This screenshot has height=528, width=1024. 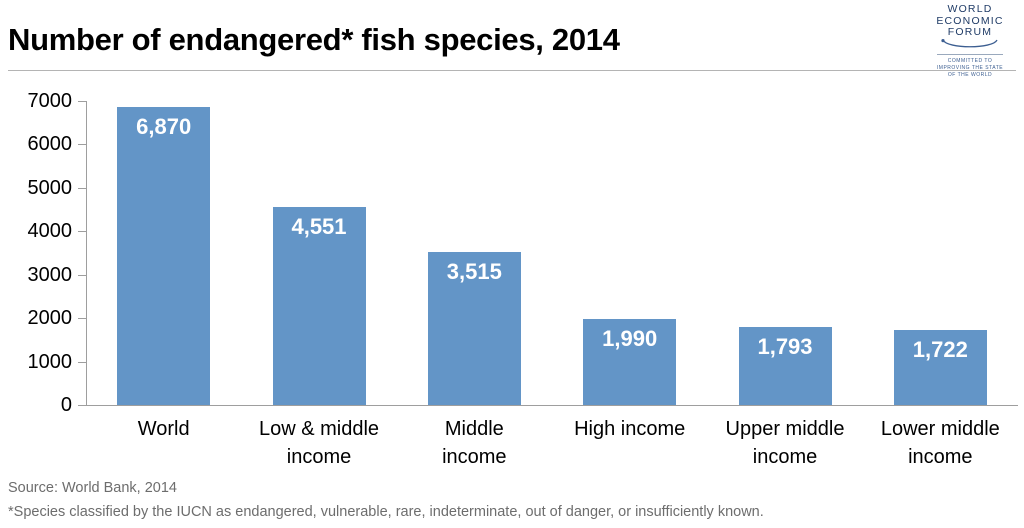 What do you see at coordinates (50, 144) in the screenshot?
I see `y-axis-tick-label: 6000` at bounding box center [50, 144].